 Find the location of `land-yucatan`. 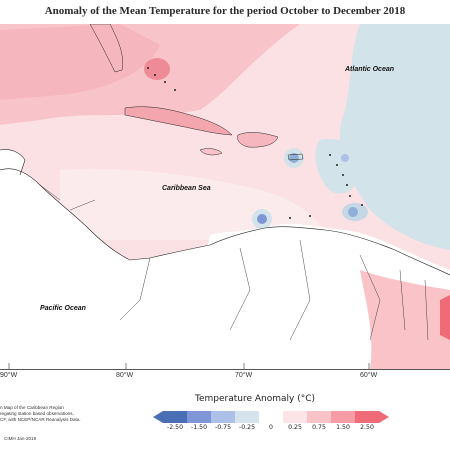

land-yucatan is located at coordinates (12, 163).